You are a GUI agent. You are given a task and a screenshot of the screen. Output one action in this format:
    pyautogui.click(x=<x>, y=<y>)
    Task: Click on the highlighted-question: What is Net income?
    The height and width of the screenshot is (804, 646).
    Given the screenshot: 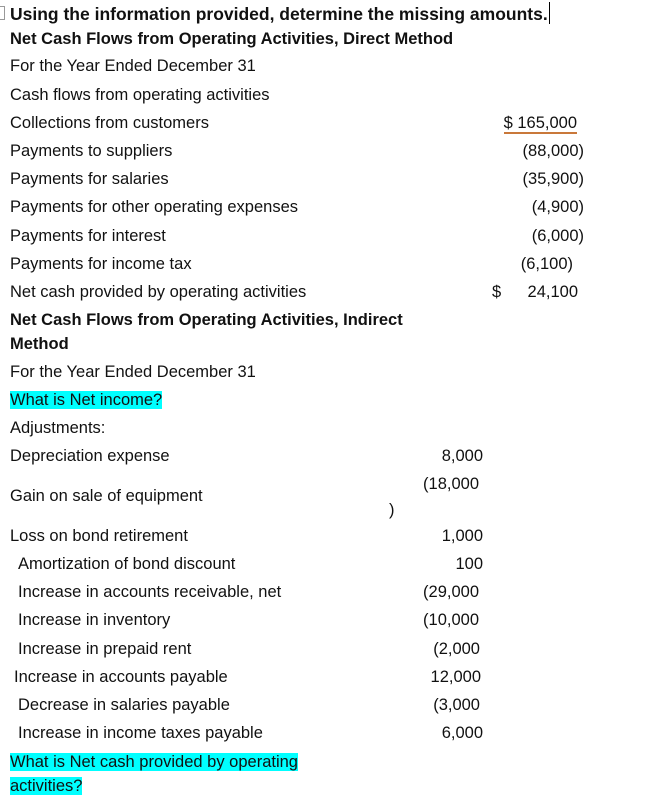 What is the action you would take?
    pyautogui.click(x=86, y=400)
    